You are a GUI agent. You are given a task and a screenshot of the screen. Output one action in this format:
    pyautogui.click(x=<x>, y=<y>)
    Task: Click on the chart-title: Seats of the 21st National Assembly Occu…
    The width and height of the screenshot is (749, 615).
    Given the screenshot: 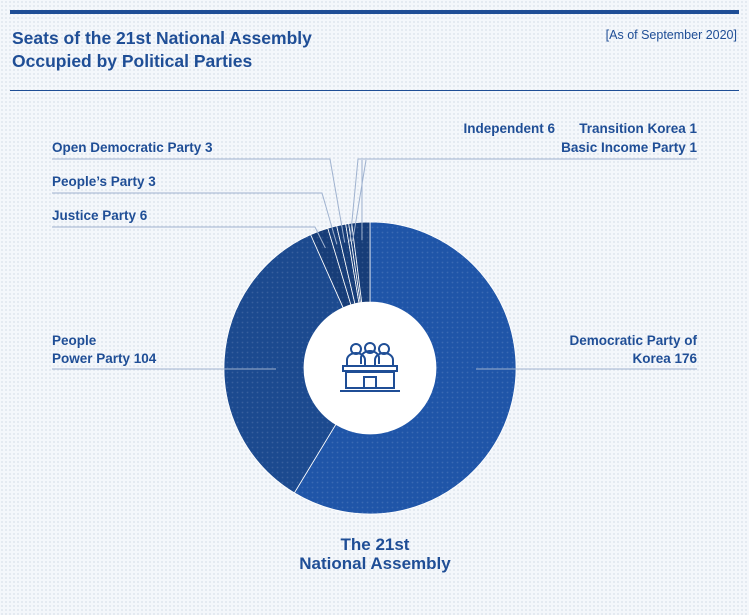 What is the action you would take?
    pyautogui.click(x=162, y=50)
    